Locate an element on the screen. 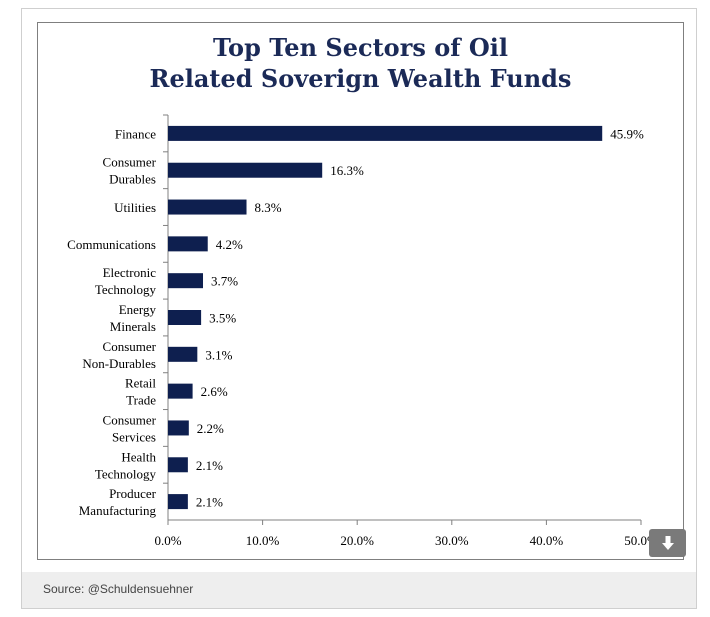  x-tick-label: 0.0% is located at coordinates (167, 540).